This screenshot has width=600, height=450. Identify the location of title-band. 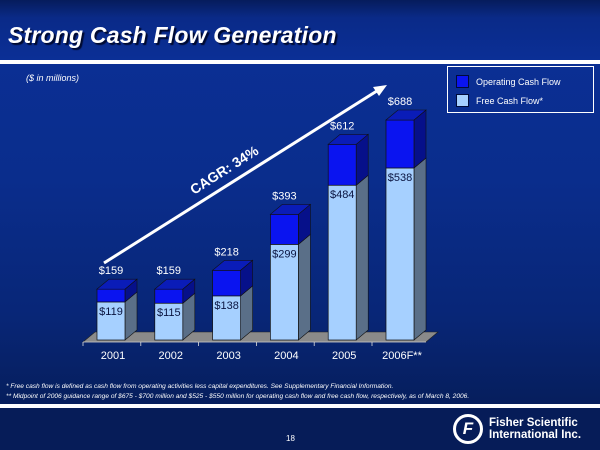
(300, 30).